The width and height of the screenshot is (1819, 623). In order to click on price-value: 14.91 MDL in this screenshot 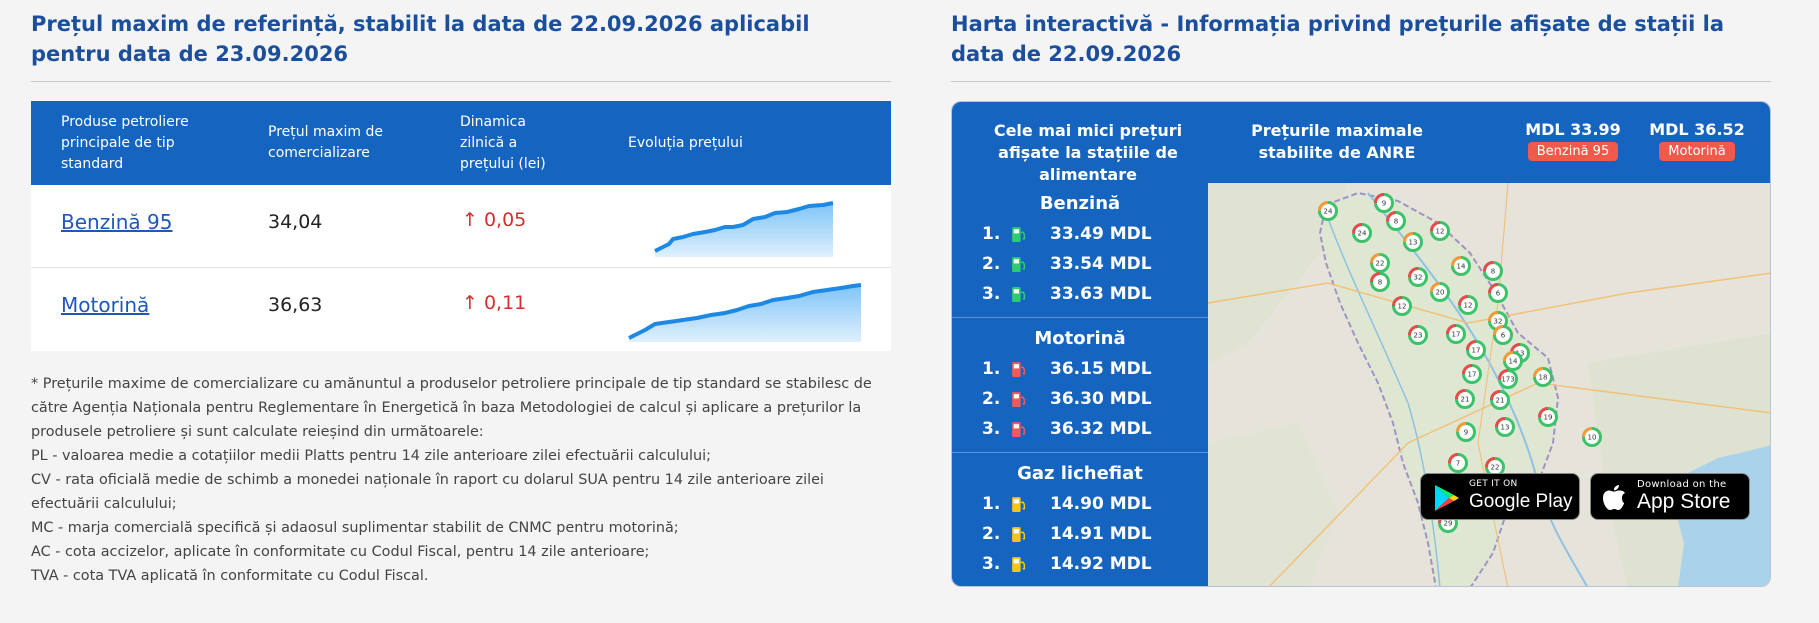, I will do `click(1101, 534)`.